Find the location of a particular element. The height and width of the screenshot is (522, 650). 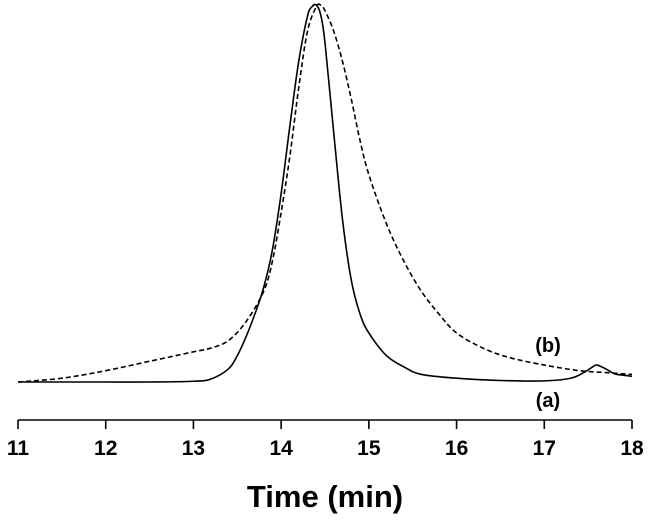

x-axis-ticks is located at coordinates (325, 424).